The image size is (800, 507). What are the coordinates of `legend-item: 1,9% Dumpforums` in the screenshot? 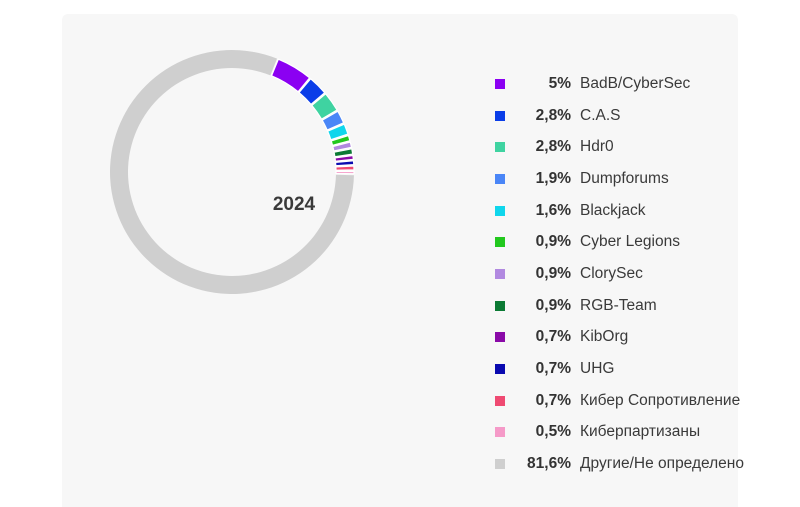 It's located at (619, 179).